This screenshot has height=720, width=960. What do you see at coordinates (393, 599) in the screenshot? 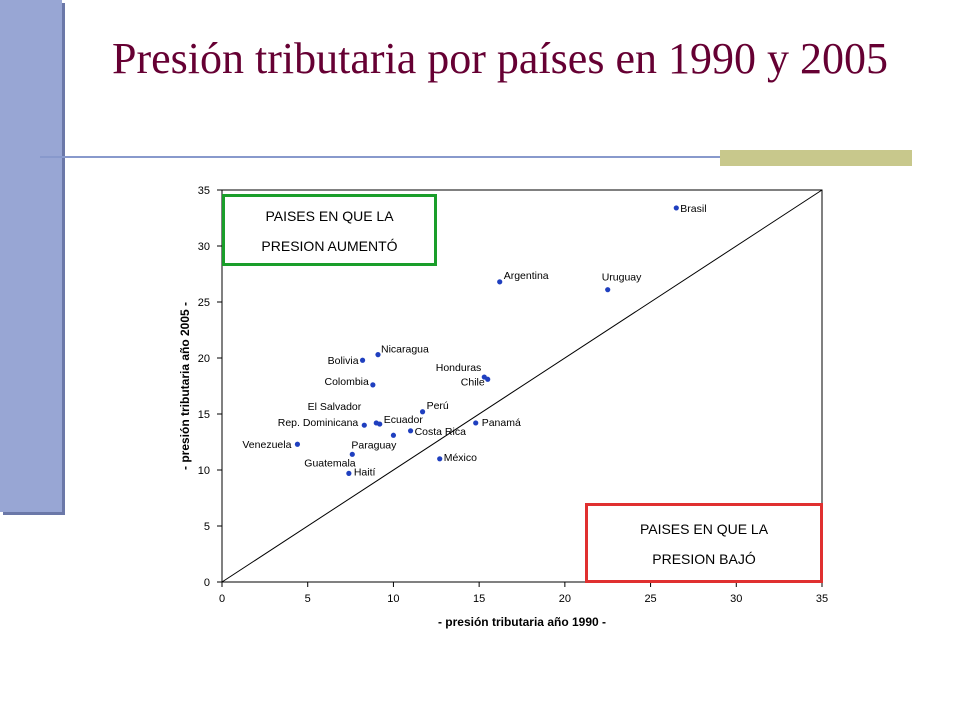
I see `x-tick-label: 10` at bounding box center [393, 599].